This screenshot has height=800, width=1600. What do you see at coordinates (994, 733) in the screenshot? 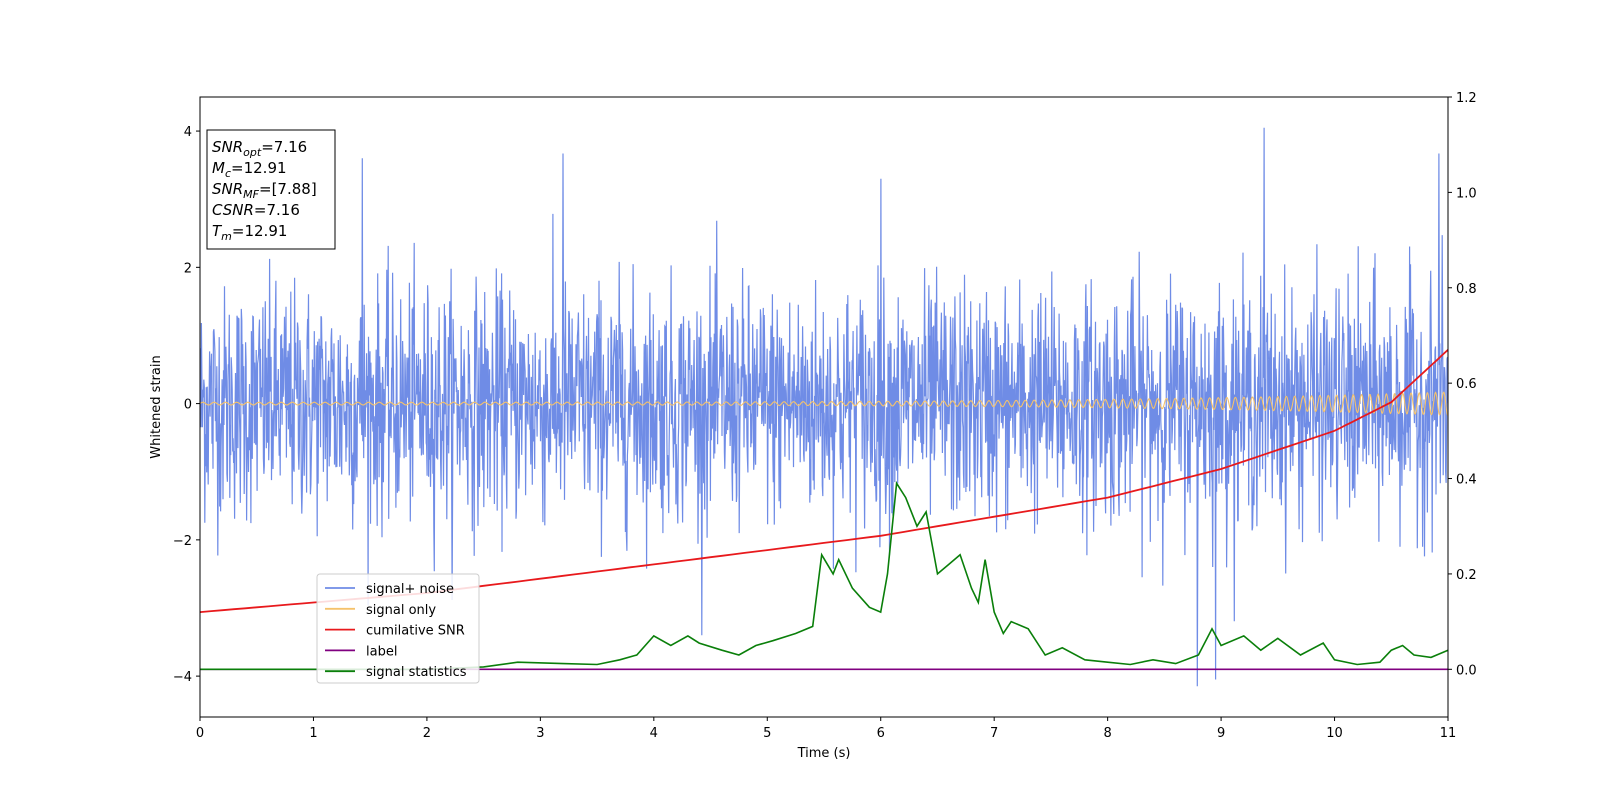
I see `x-tick-label: 7` at bounding box center [994, 733].